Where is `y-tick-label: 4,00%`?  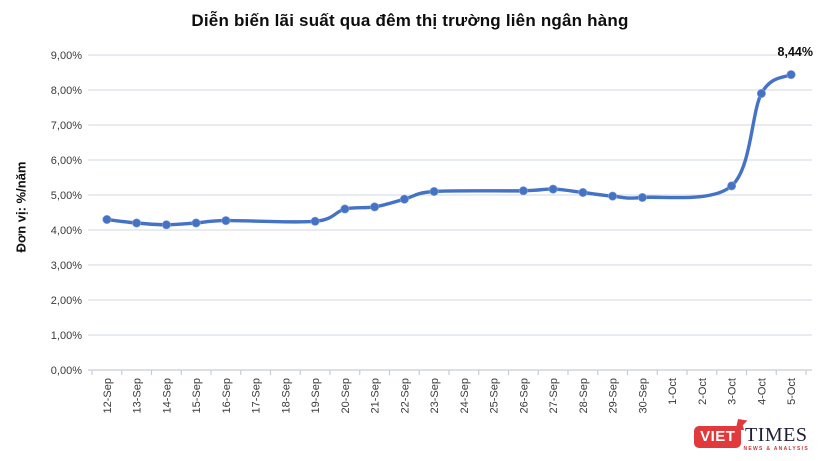
y-tick-label: 4,00% is located at coordinates (66, 231).